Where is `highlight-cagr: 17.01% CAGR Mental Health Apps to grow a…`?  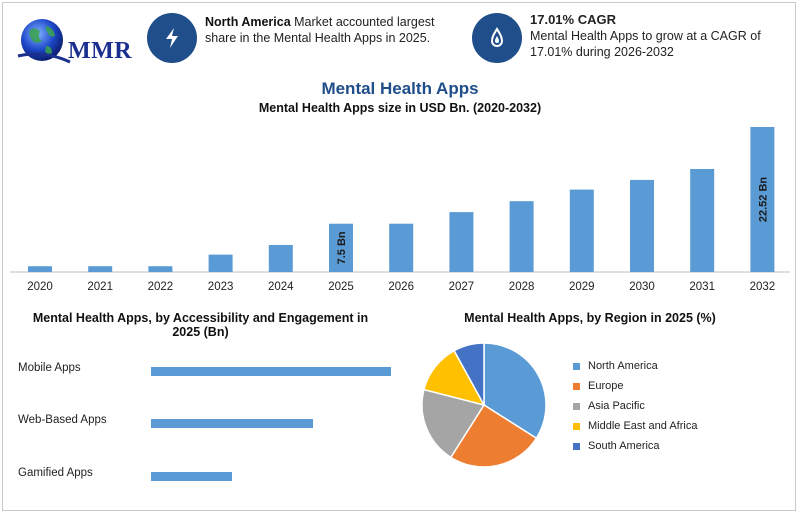
highlight-cagr: 17.01% CAGR Mental Health Apps to grow a… is located at coordinates (650, 36).